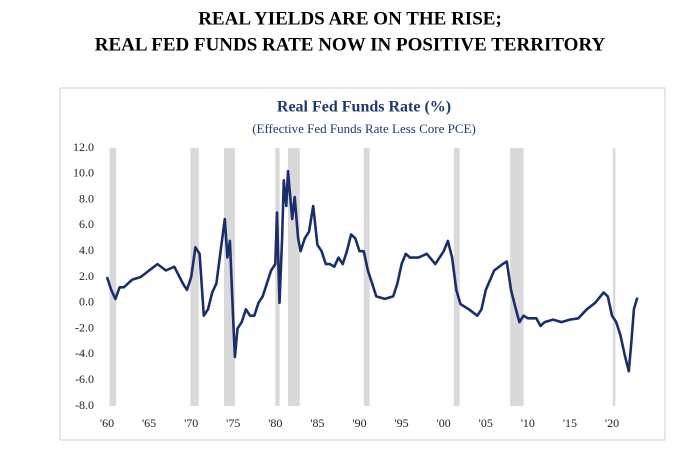 The height and width of the screenshot is (456, 695). What do you see at coordinates (350, 18) in the screenshot?
I see `page-title: REAL YIELDS ARE ON THE RISE;` at bounding box center [350, 18].